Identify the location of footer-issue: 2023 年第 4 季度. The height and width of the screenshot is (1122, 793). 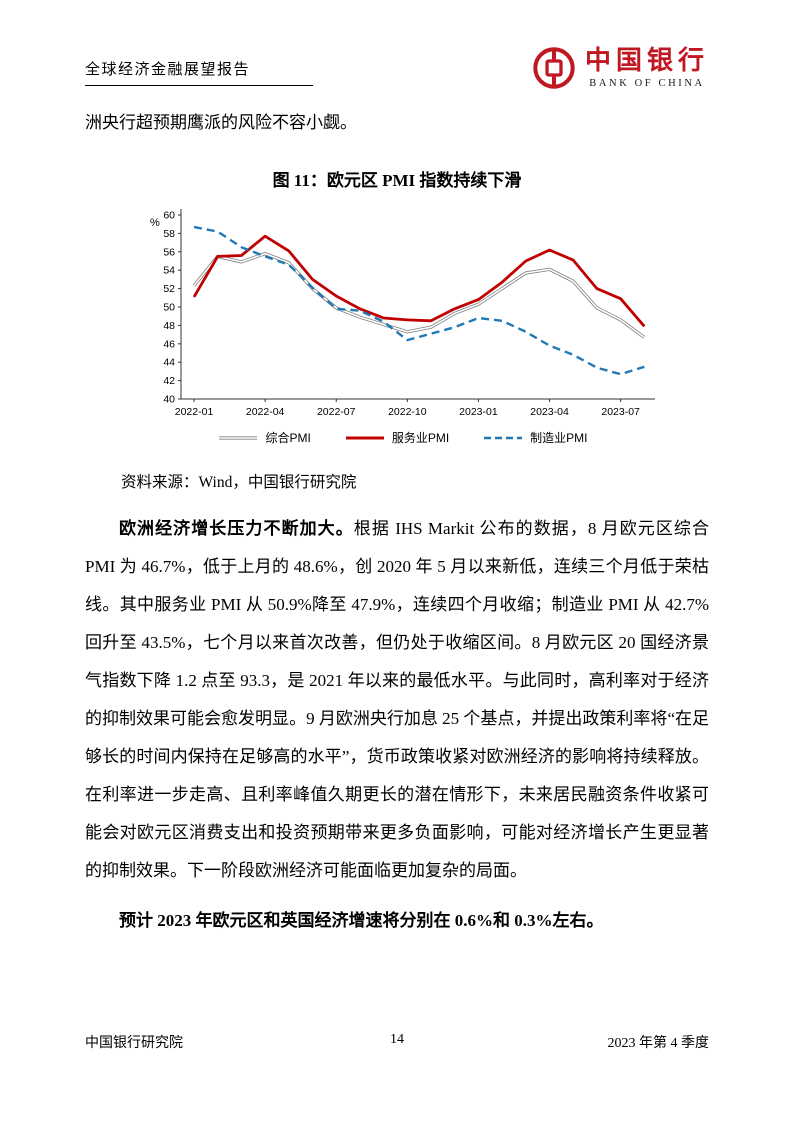
(658, 1043).